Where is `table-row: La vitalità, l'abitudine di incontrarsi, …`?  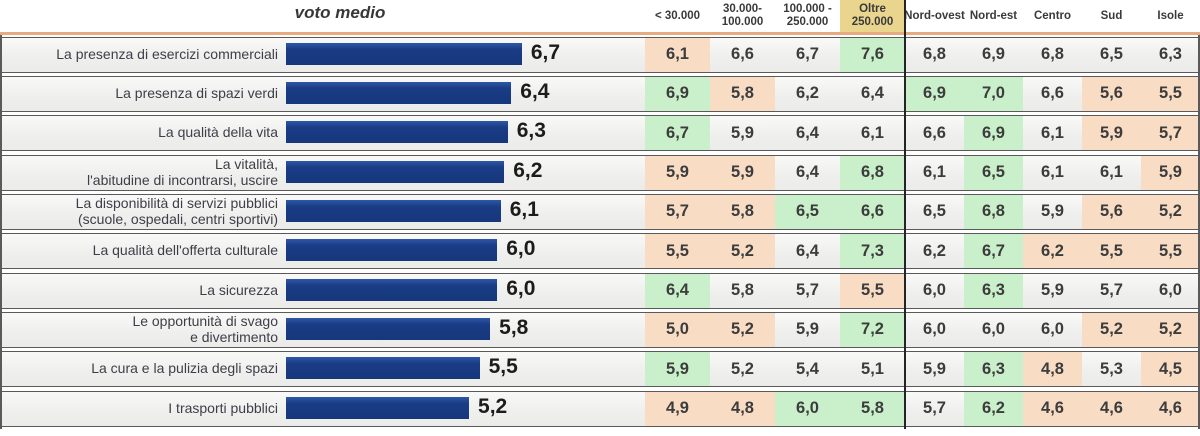 table-row: La vitalità, l'abitudine di incontrarsi, … is located at coordinates (600, 172).